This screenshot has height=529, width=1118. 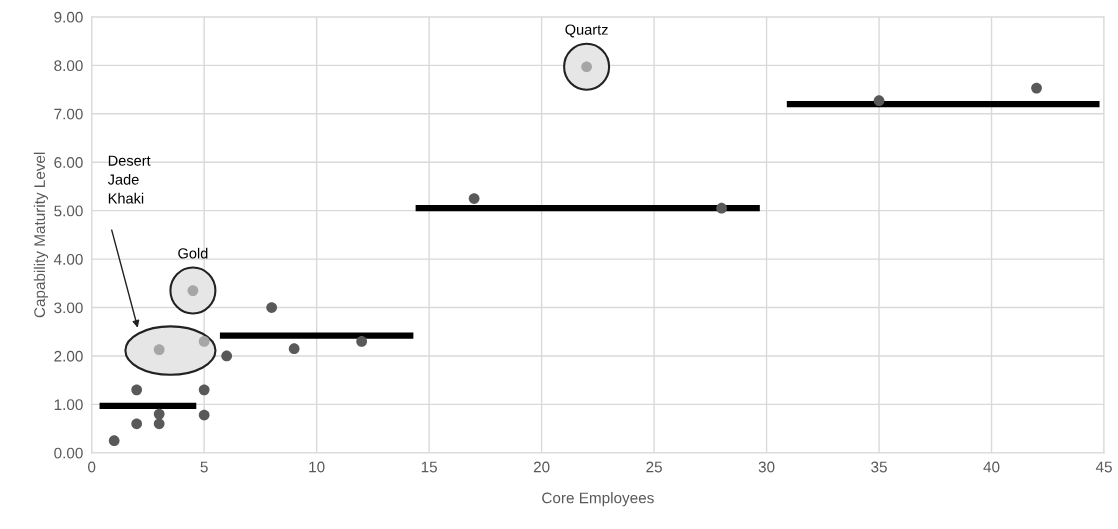 What do you see at coordinates (92, 467) in the screenshot?
I see `x-tick-label: 0` at bounding box center [92, 467].